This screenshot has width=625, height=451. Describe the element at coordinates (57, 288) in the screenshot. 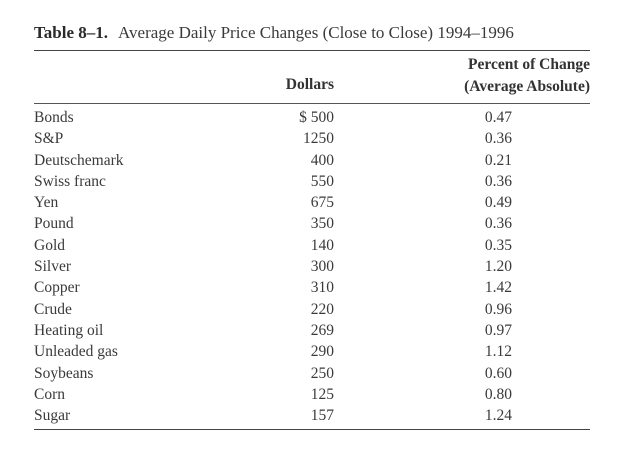

I see `commodity-name: Copper` at that location.